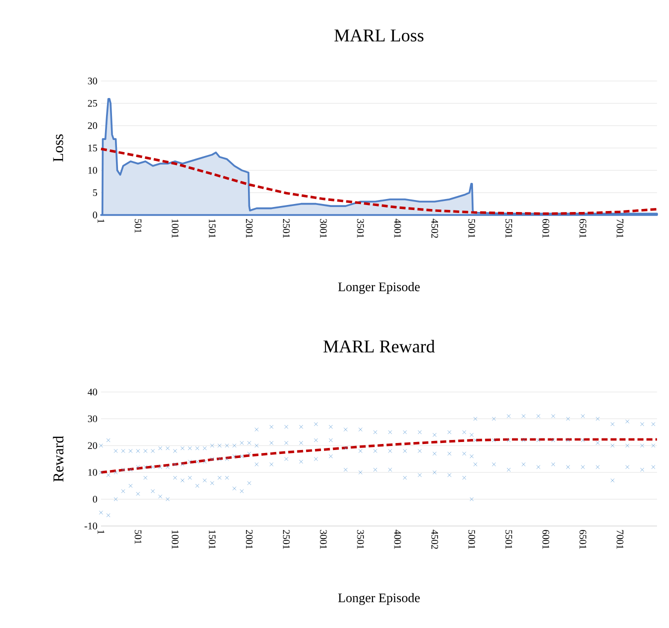 The width and height of the screenshot is (669, 628). What do you see at coordinates (58, 459) in the screenshot?
I see `y-axis-title: Reward` at bounding box center [58, 459].